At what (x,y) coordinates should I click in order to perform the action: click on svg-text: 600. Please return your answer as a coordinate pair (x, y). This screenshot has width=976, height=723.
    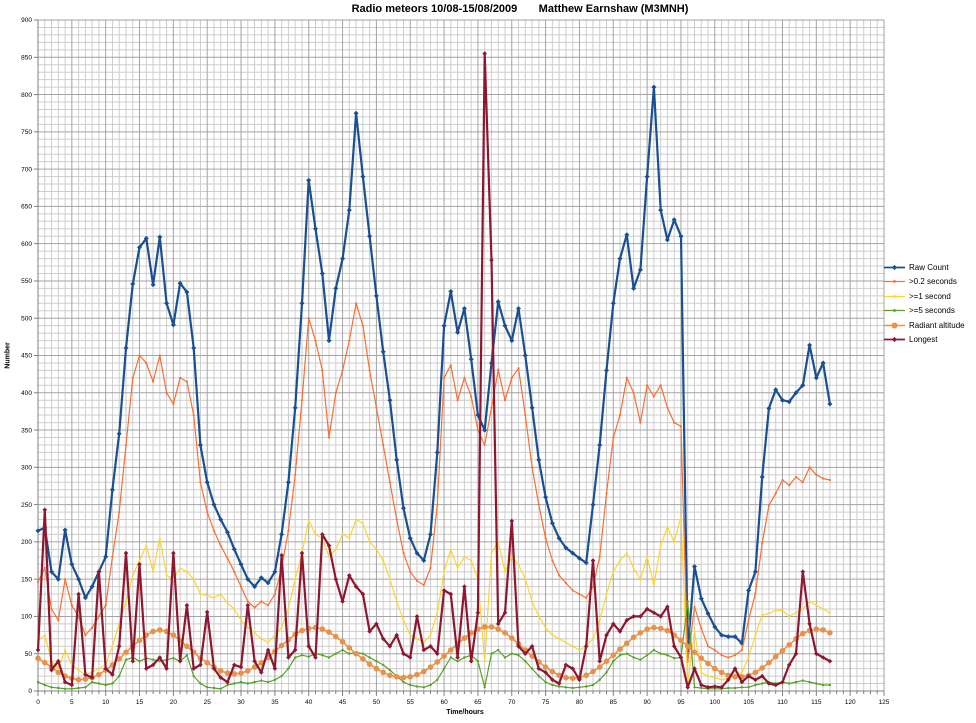
    Looking at the image, I should click on (26, 244).